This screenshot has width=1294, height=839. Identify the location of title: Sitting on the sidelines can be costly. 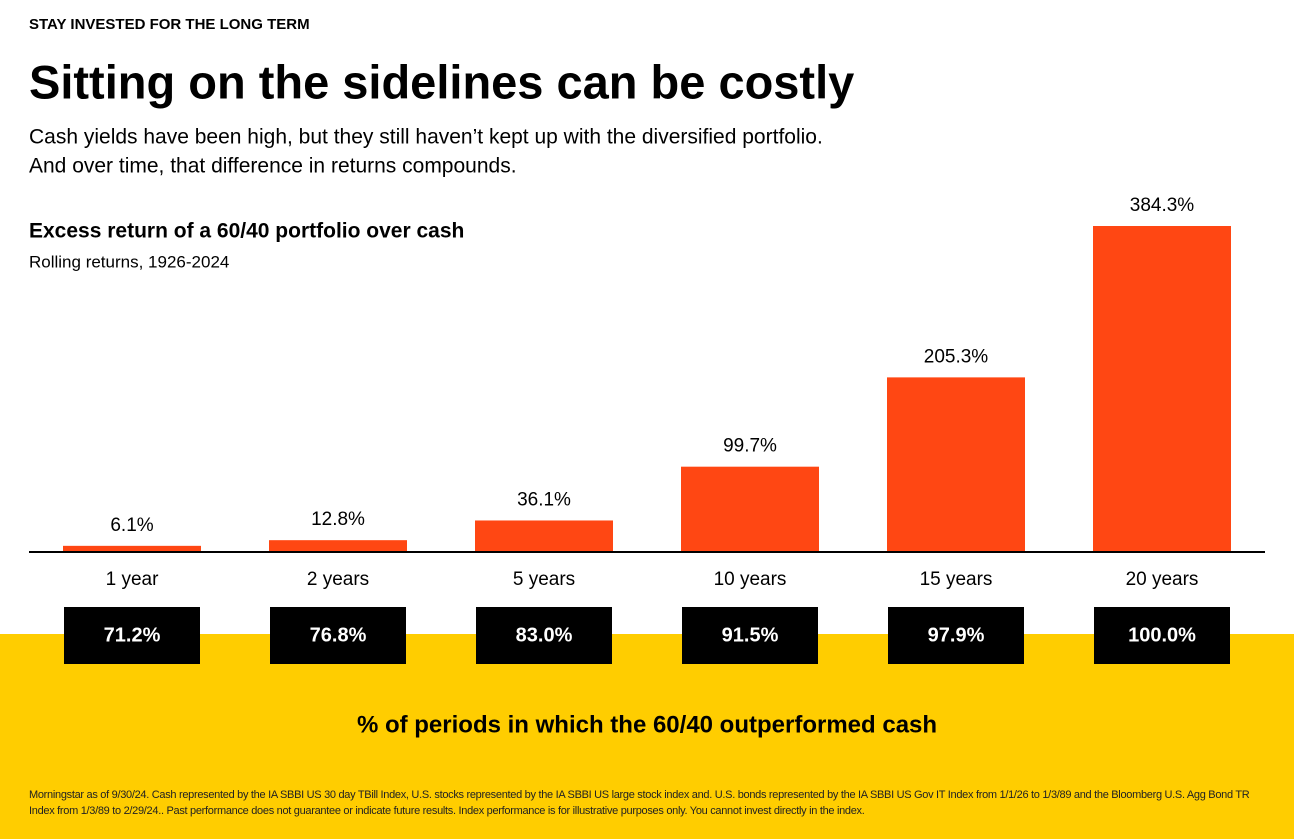
(441, 81).